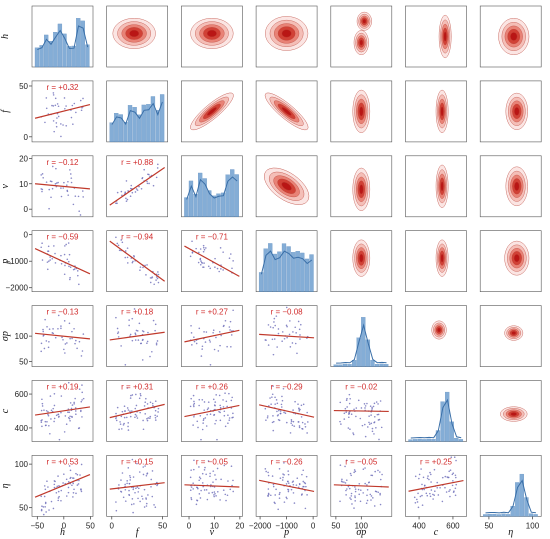 This screenshot has height=539, width=550. What do you see at coordinates (214, 525) in the screenshot?
I see `x-tick-label: 10` at bounding box center [214, 525].